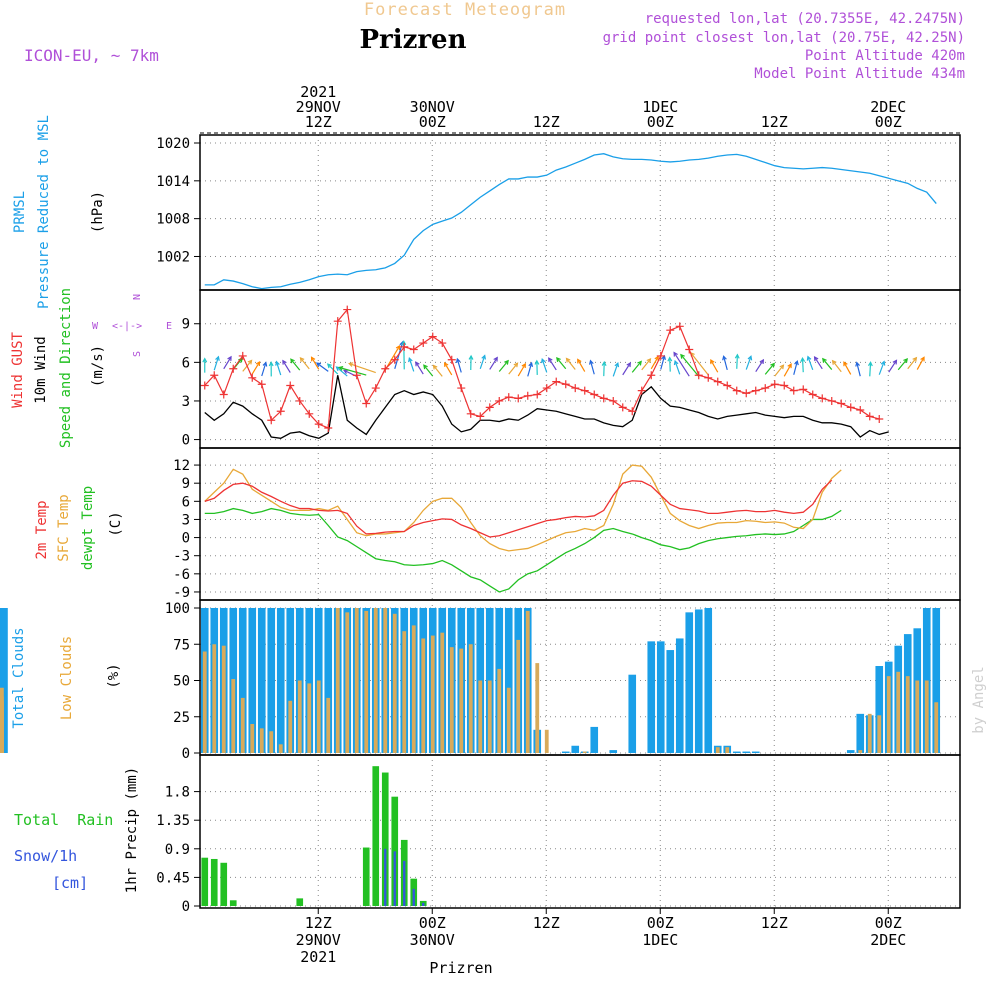 The height and width of the screenshot is (1000, 1000). I want to click on y-tick-label: -3, so click(181, 557).